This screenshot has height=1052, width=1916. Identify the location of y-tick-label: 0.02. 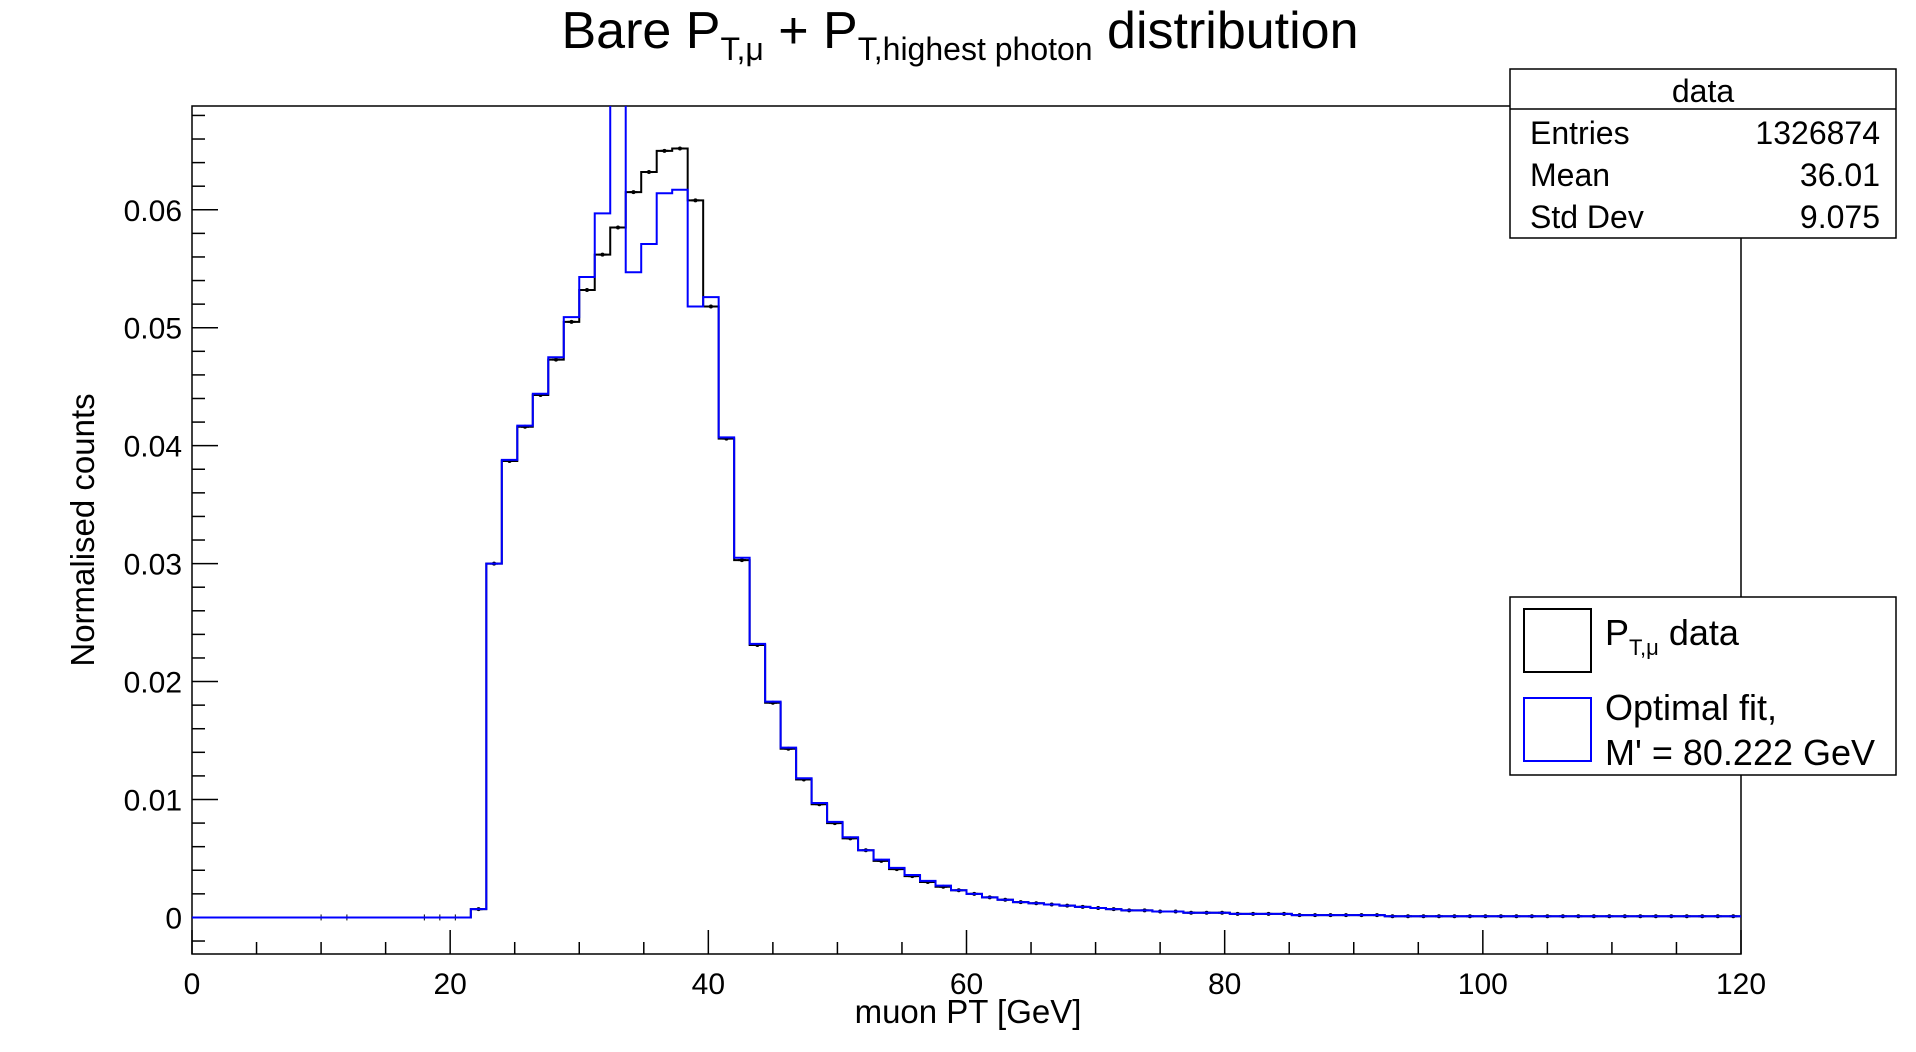
(153, 683).